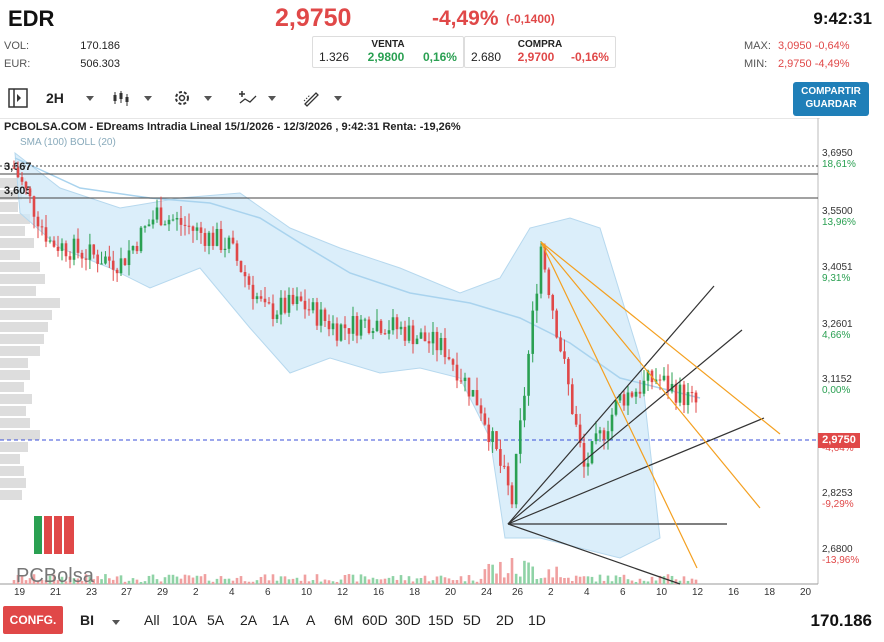 The width and height of the screenshot is (884, 642). What do you see at coordinates (375, 620) in the screenshot?
I see `period-button-60d: 60D` at bounding box center [375, 620].